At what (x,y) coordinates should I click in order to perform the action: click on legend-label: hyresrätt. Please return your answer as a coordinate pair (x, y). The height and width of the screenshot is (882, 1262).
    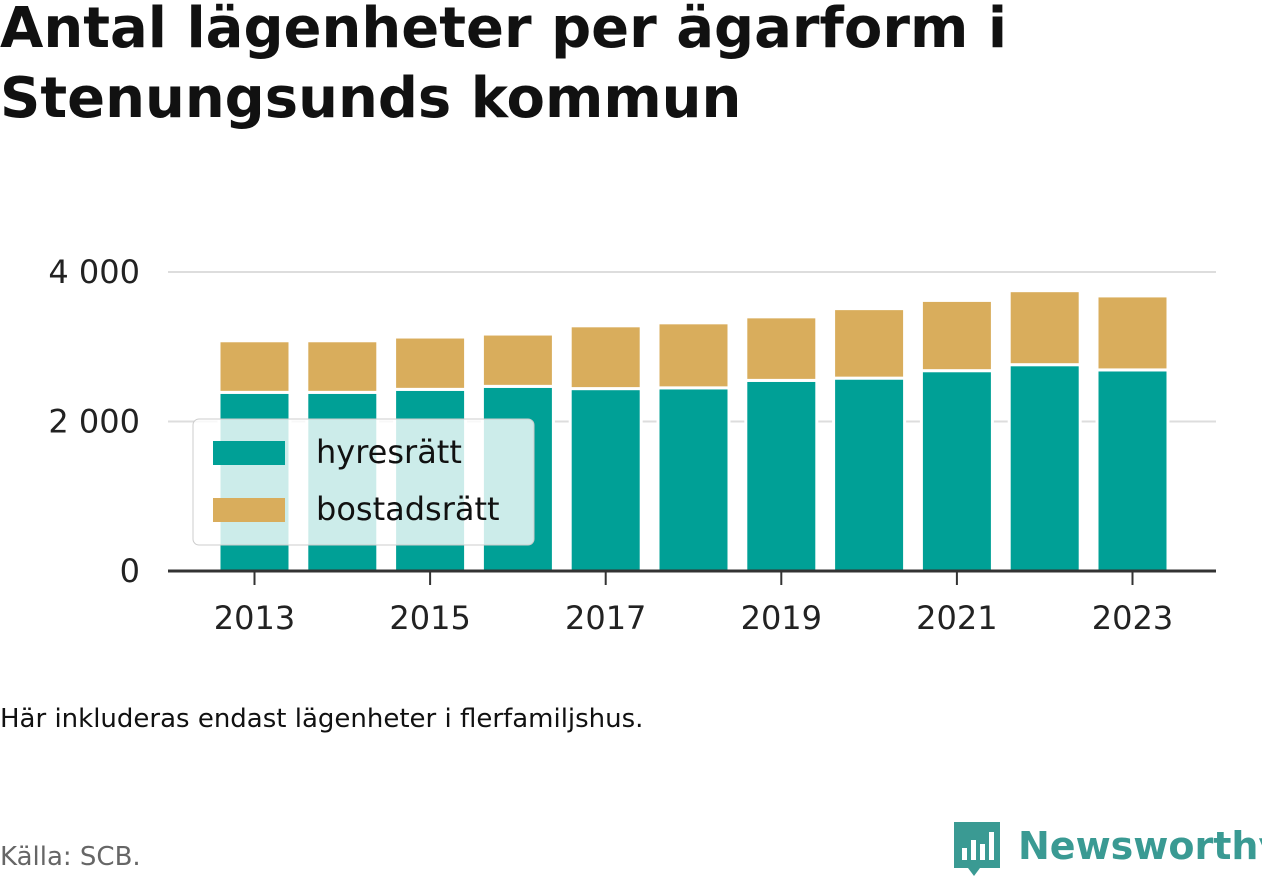
    Looking at the image, I should click on (389, 452).